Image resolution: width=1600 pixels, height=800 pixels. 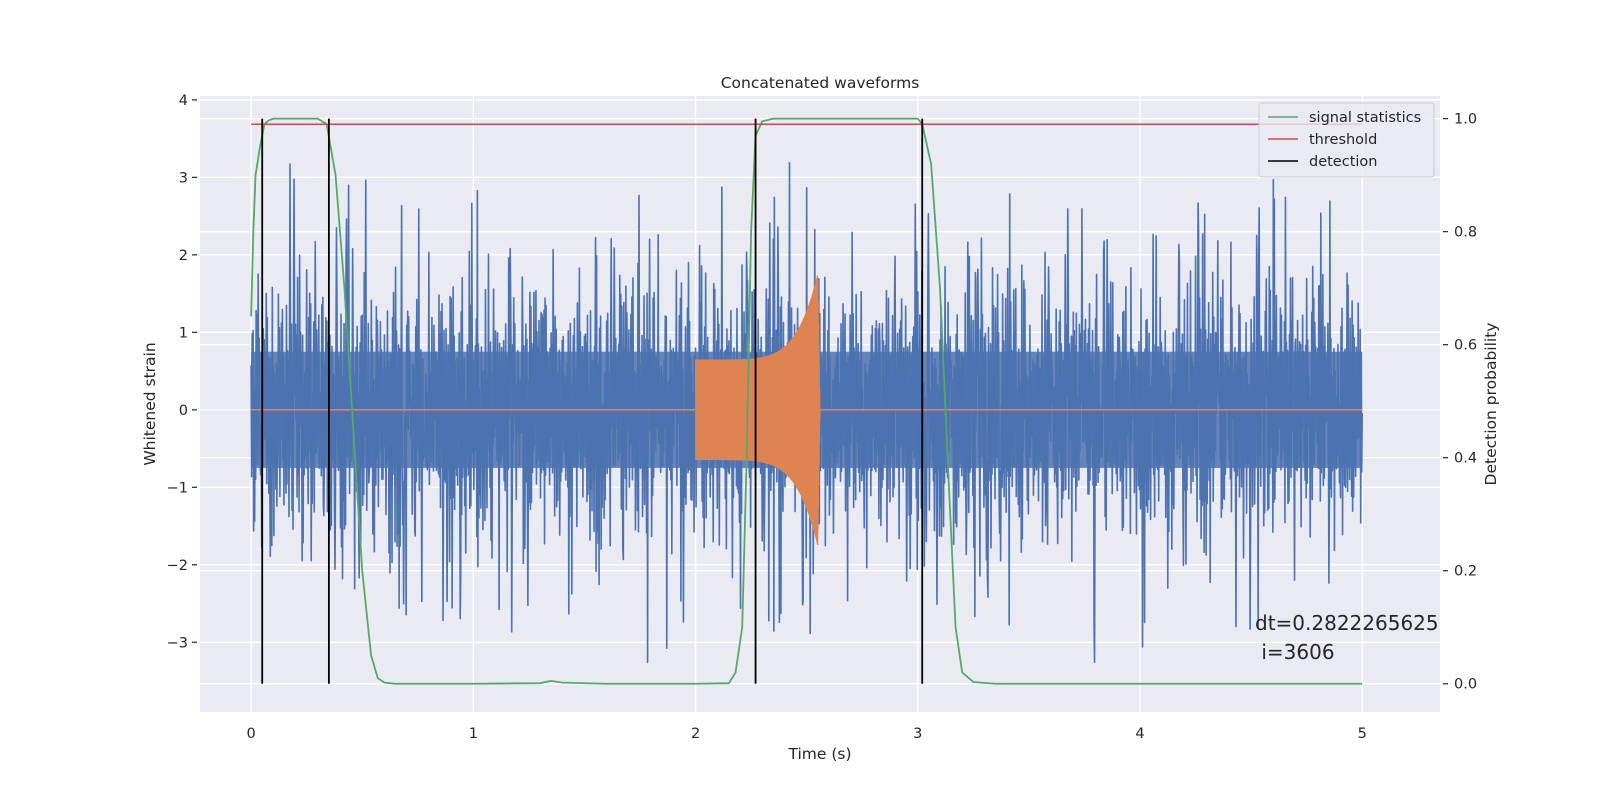 I want to click on y-left-tick-label: 0, so click(x=183, y=411).